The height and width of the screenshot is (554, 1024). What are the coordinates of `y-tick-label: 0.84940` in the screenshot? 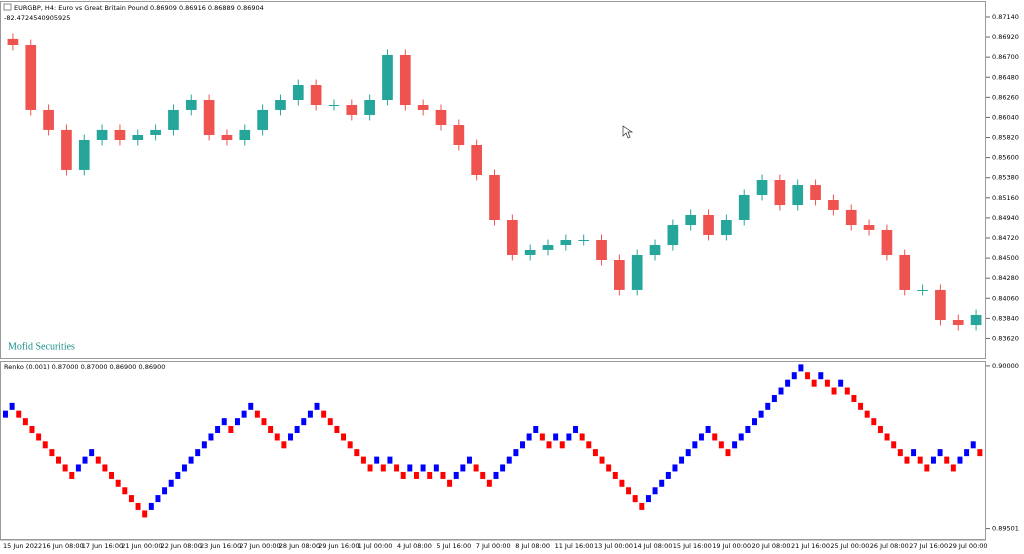 It's located at (1005, 218).